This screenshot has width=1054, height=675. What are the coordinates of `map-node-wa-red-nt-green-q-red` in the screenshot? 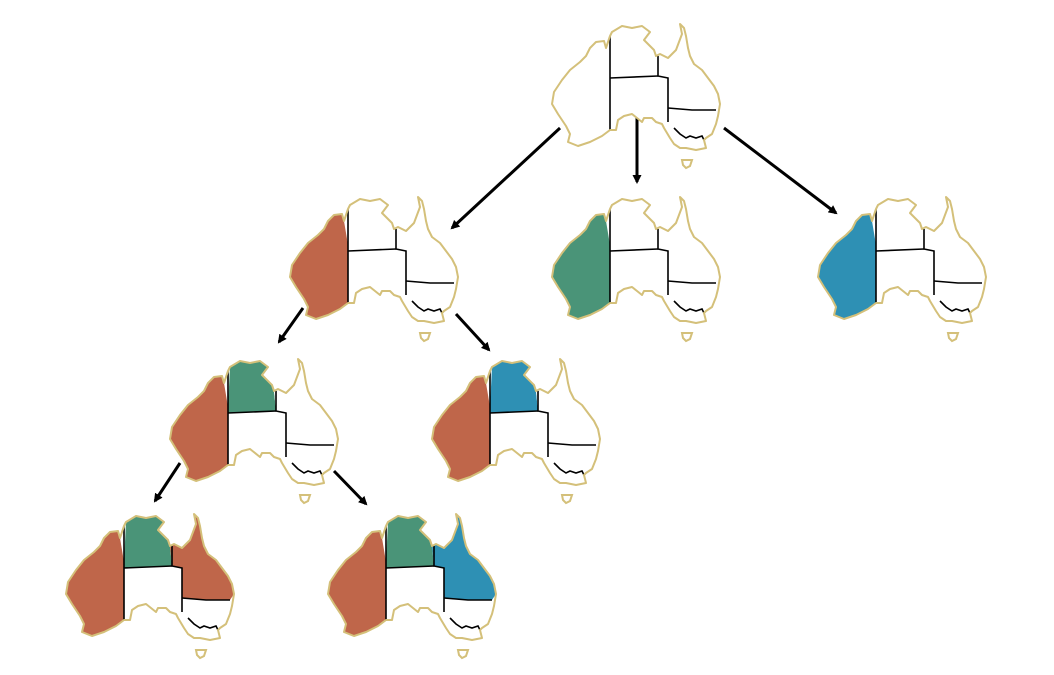 It's located at (150, 586).